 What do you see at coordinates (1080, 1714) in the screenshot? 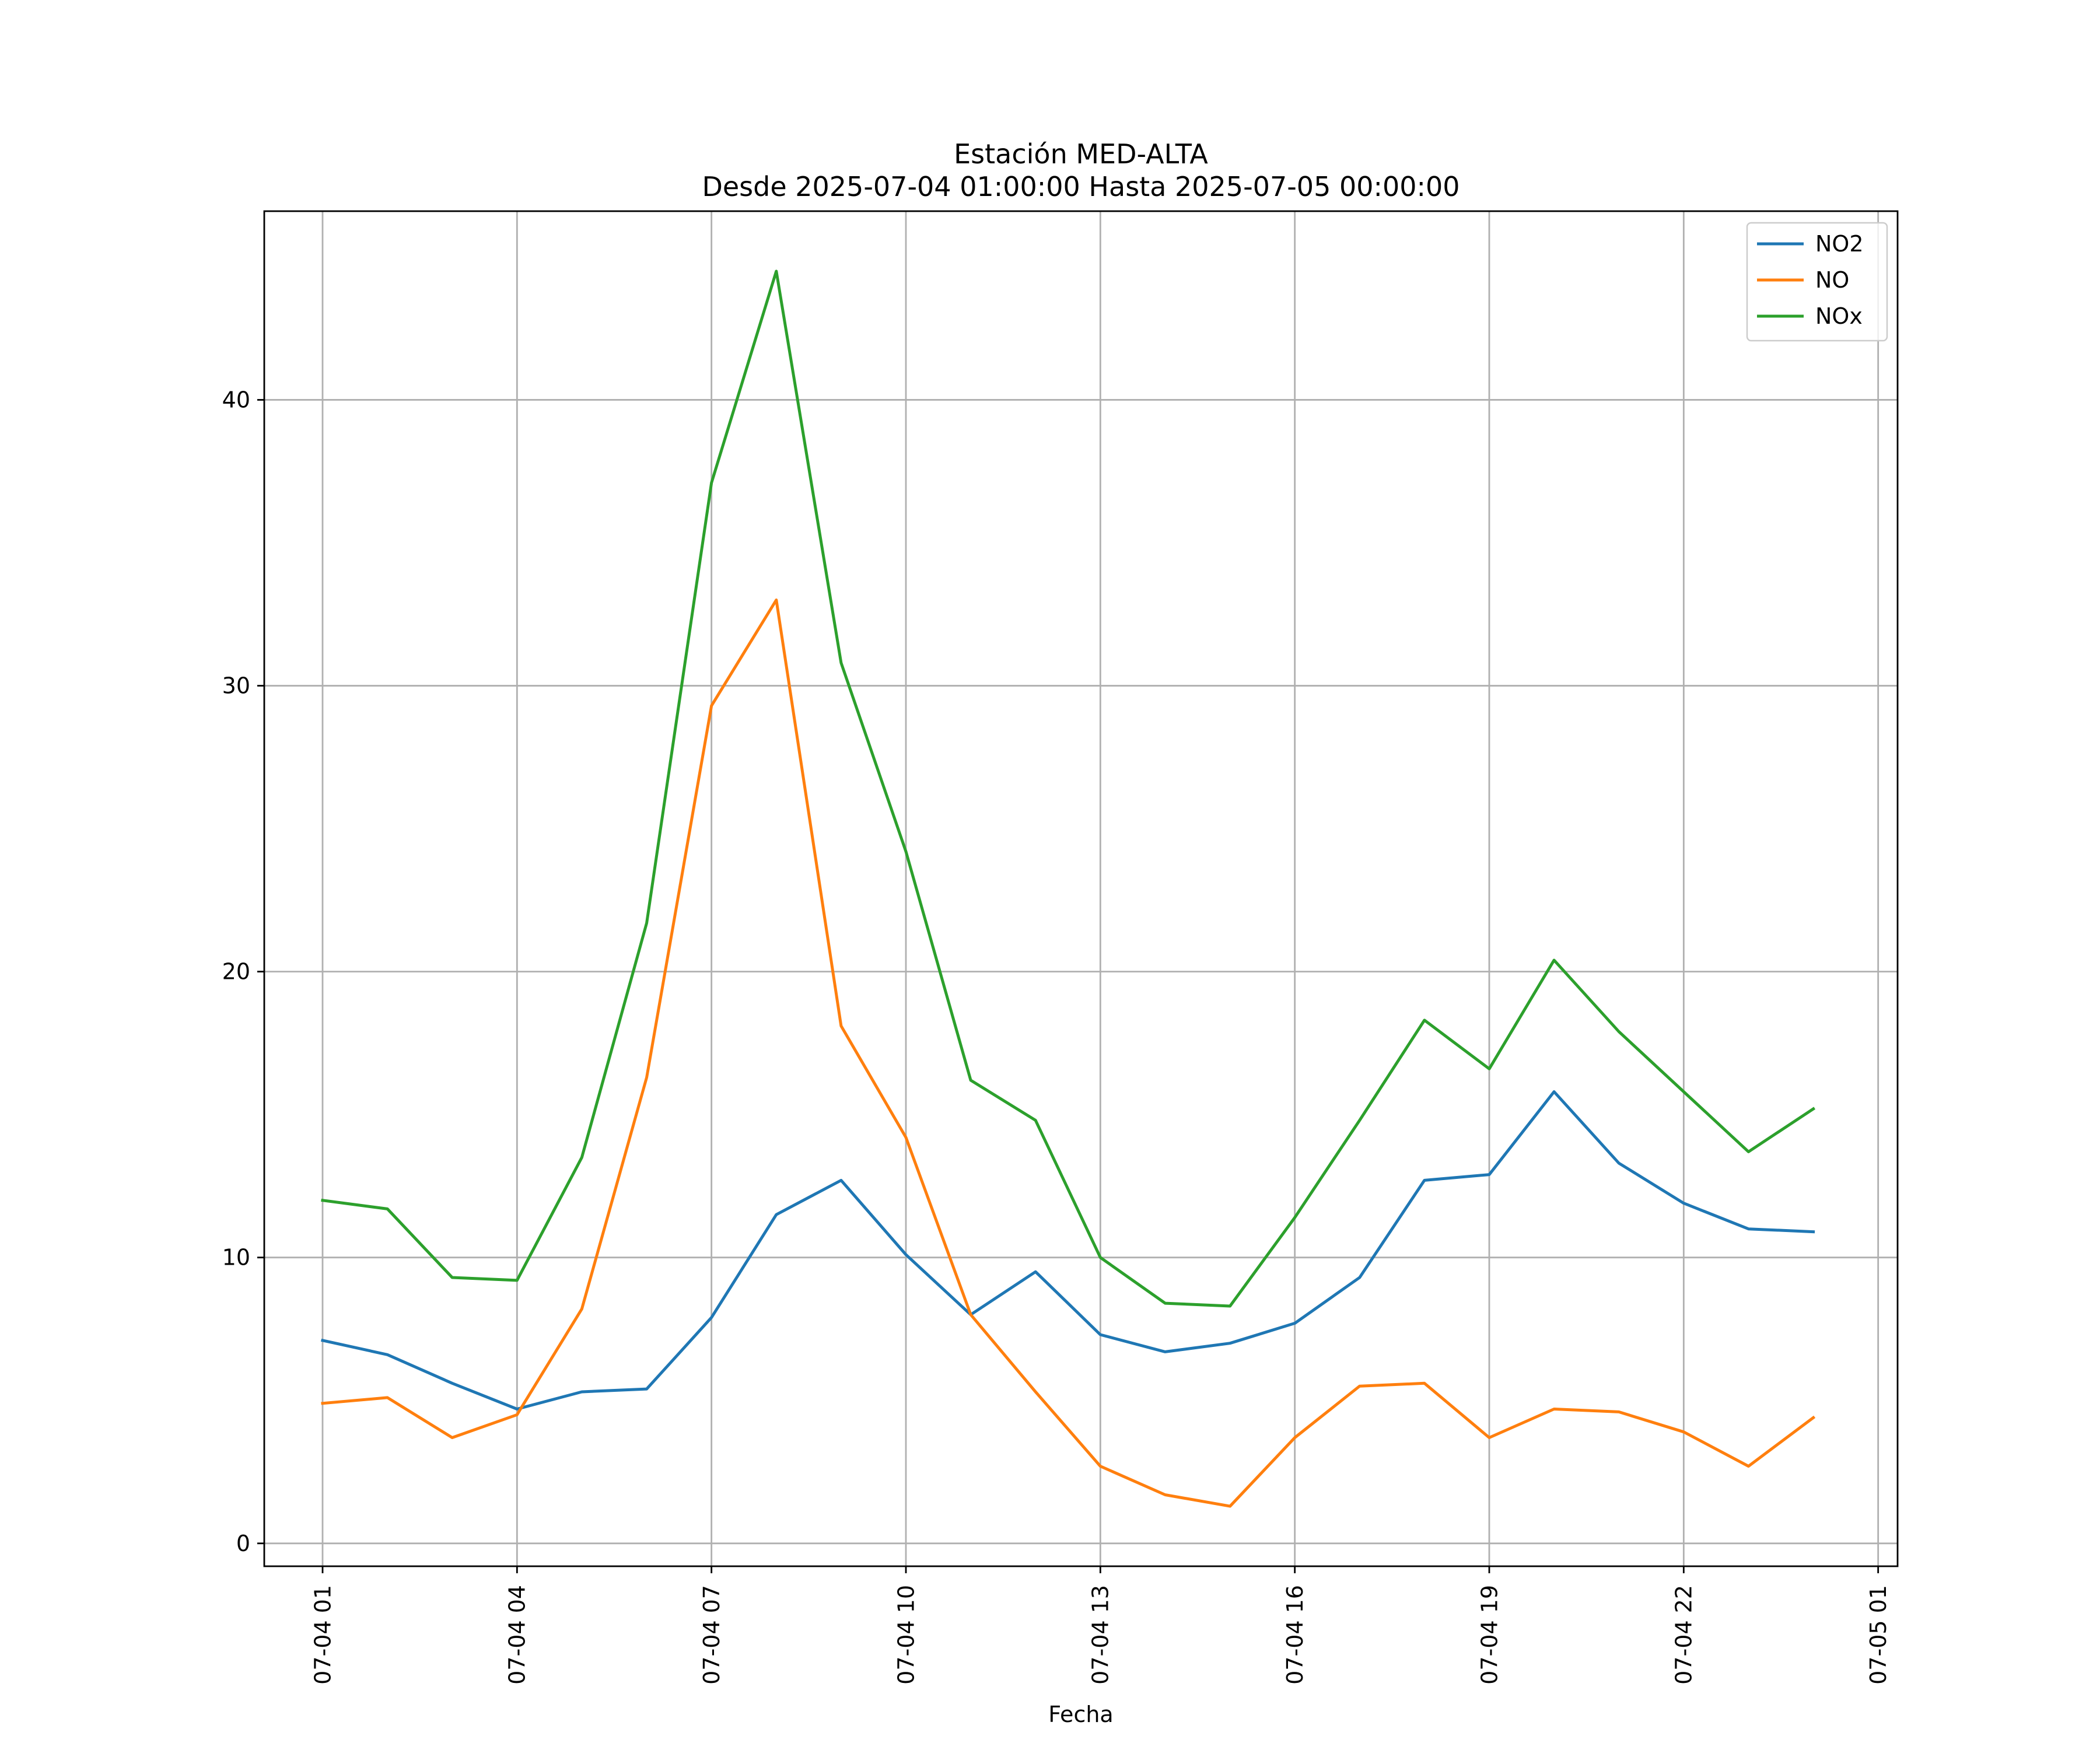
I see `x-axis-label: Fecha` at bounding box center [1080, 1714].